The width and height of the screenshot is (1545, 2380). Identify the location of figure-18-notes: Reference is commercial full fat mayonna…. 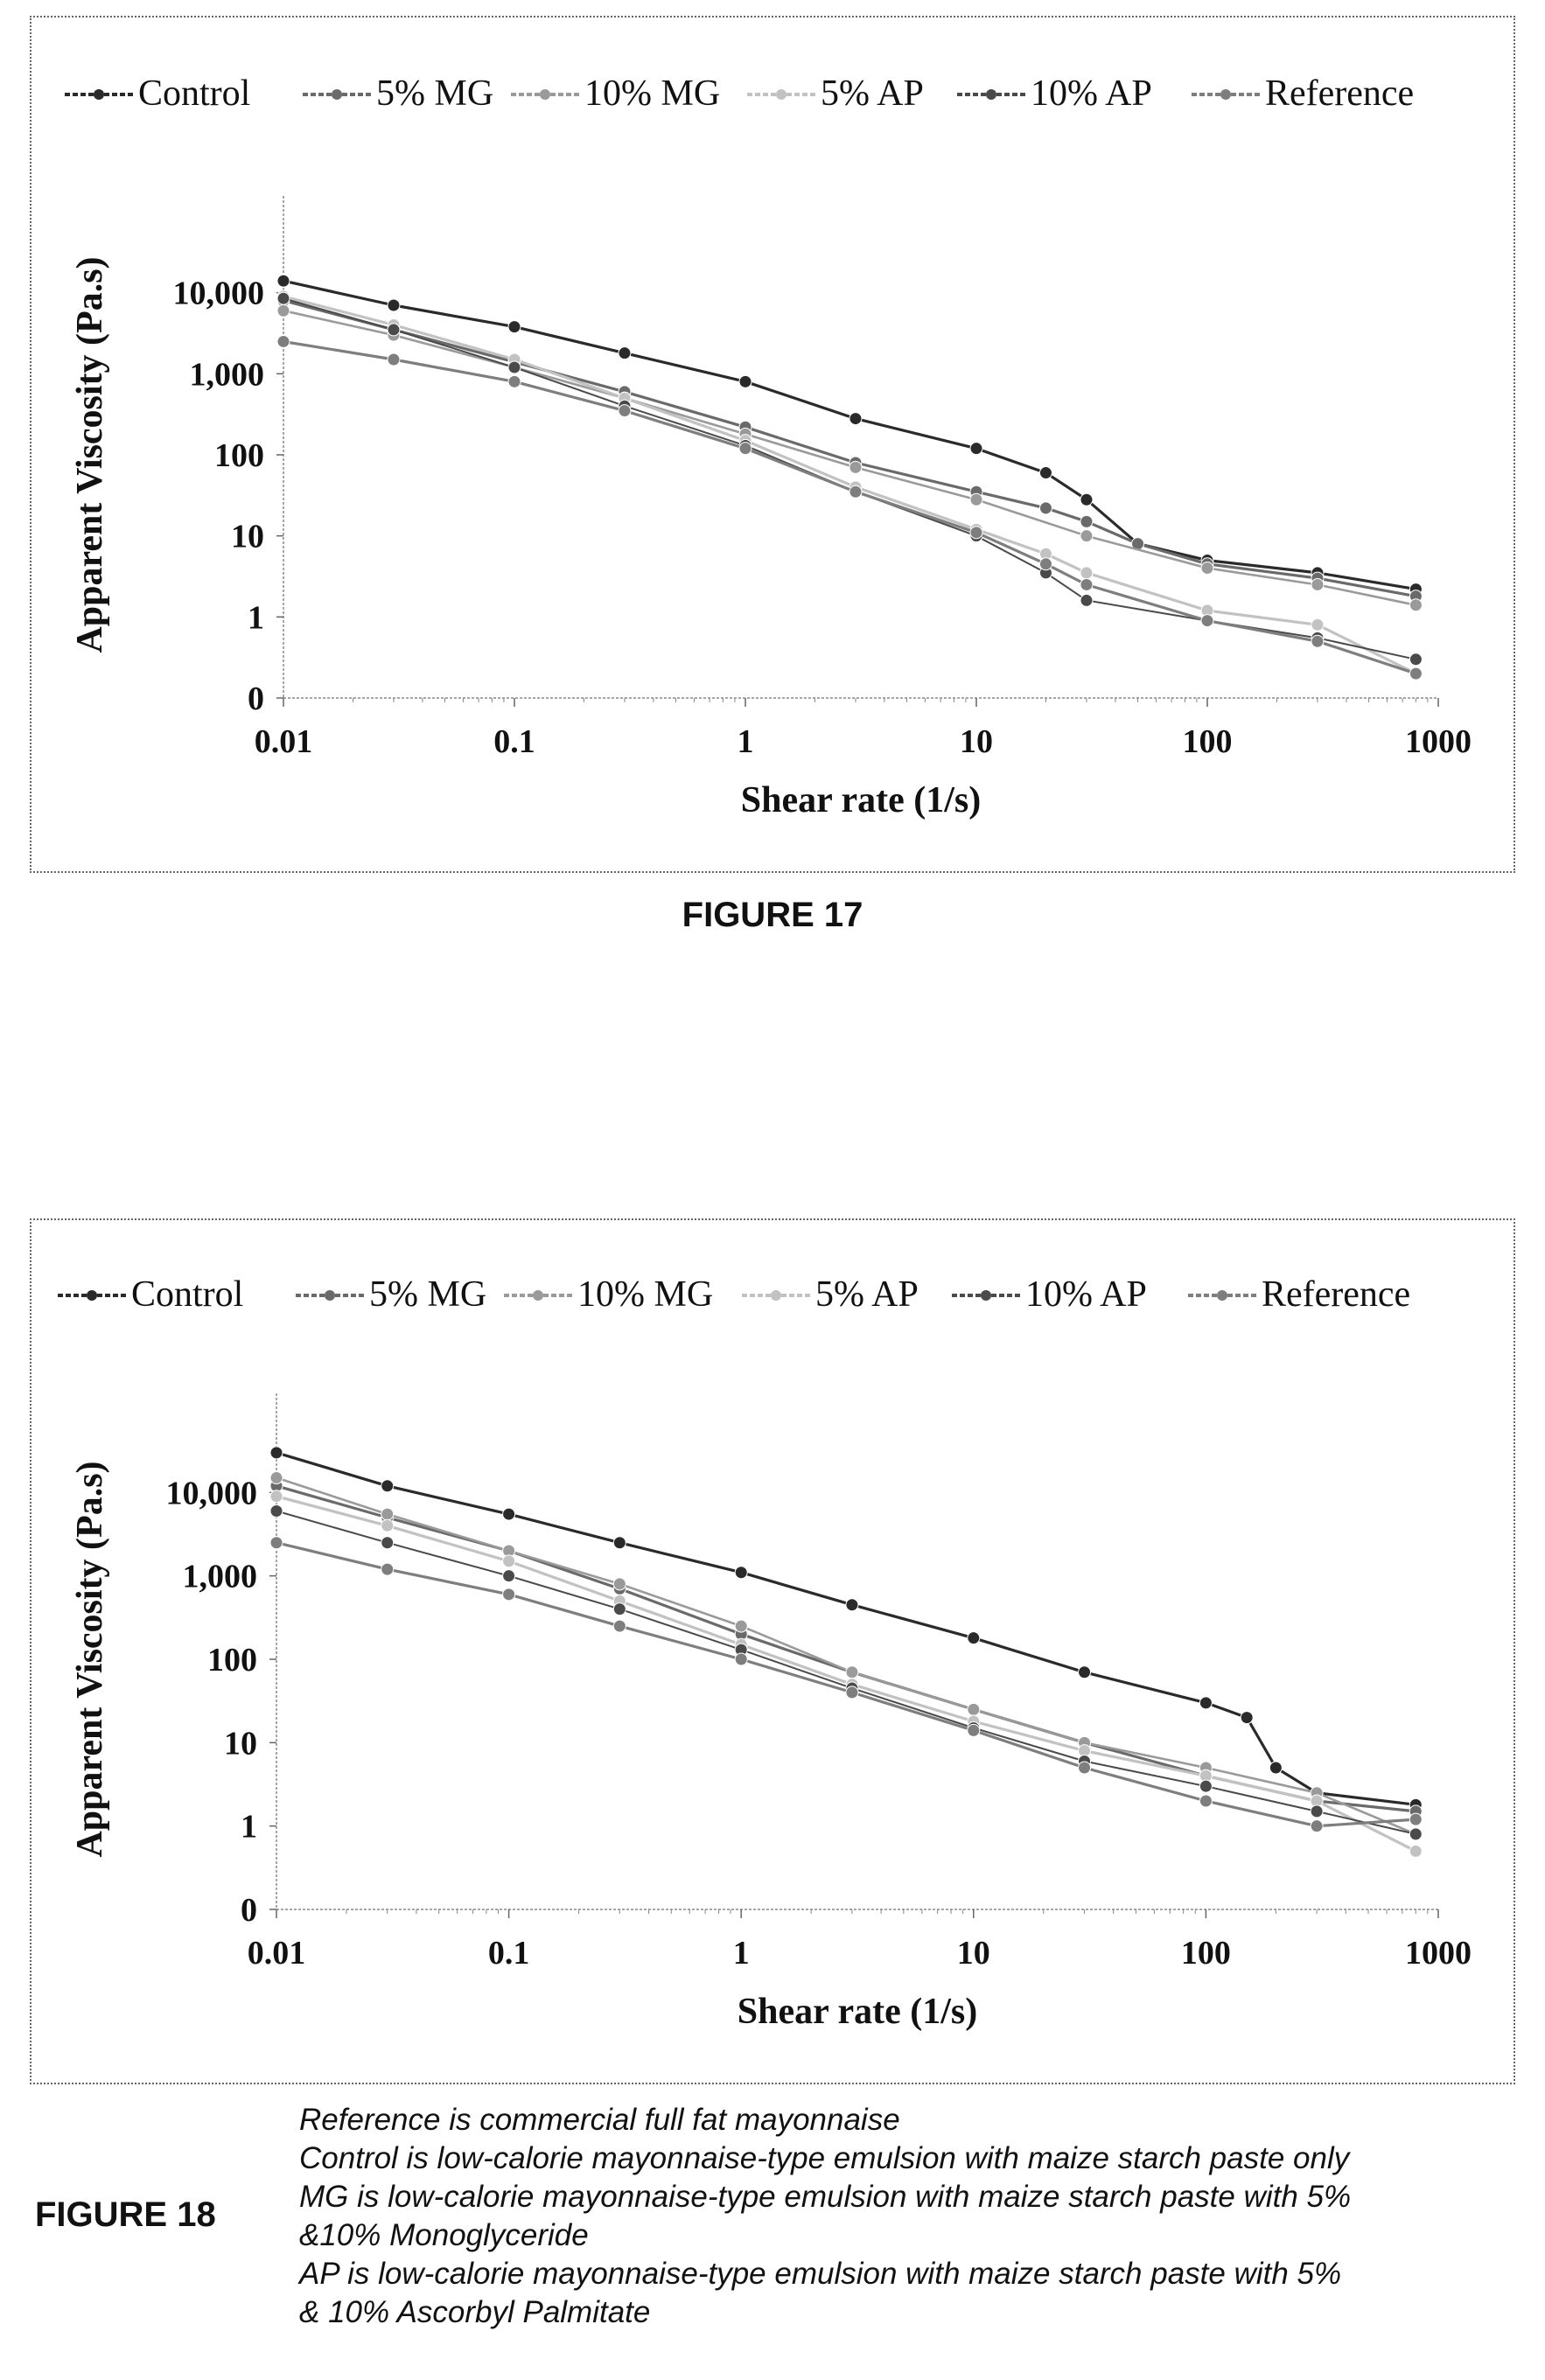
(911, 2216).